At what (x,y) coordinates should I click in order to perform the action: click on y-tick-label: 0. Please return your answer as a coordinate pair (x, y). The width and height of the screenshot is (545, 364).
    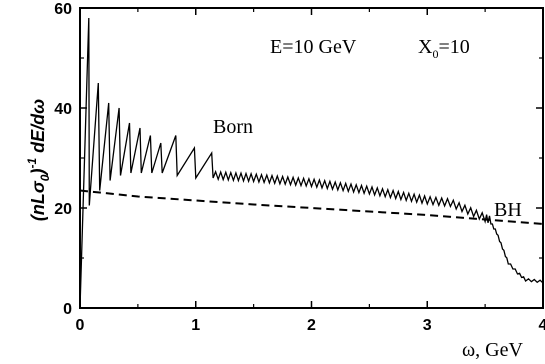
    Looking at the image, I should click on (67, 309).